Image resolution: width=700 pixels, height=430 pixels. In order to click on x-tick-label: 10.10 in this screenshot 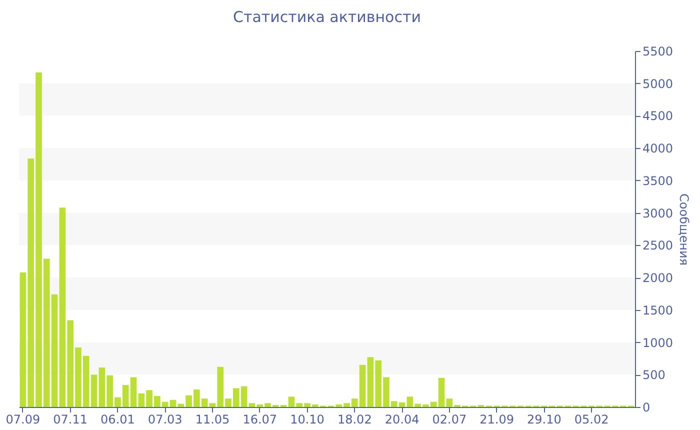, I will do `click(307, 419)`.